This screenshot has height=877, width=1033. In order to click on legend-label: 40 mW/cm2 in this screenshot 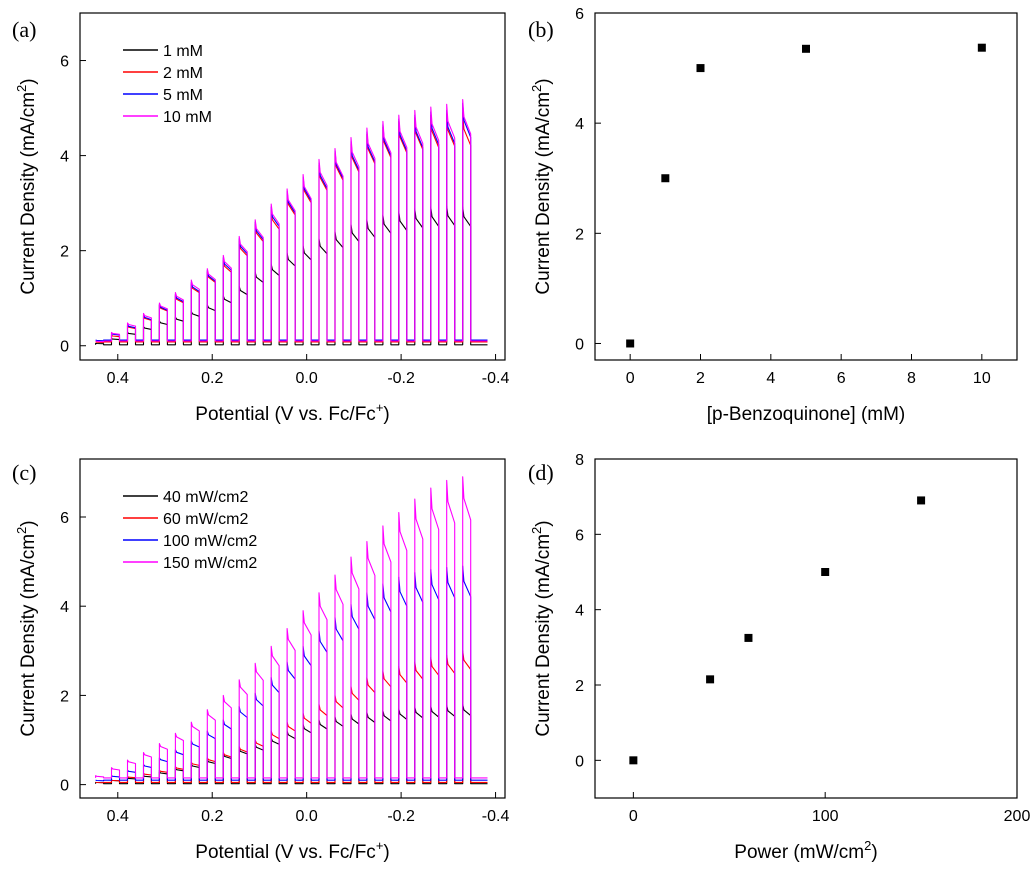, I will do `click(205, 497)`.